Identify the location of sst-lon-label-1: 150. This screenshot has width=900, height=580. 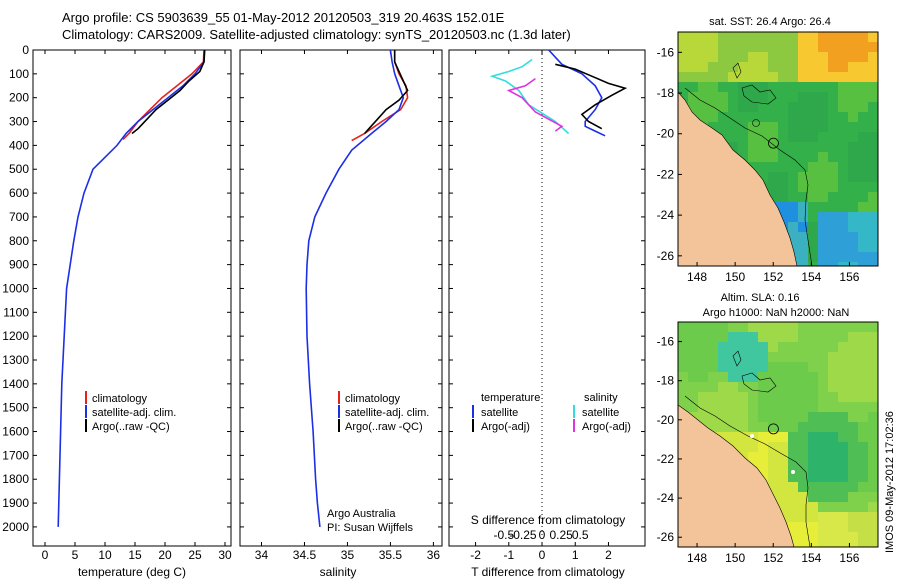
(735, 277).